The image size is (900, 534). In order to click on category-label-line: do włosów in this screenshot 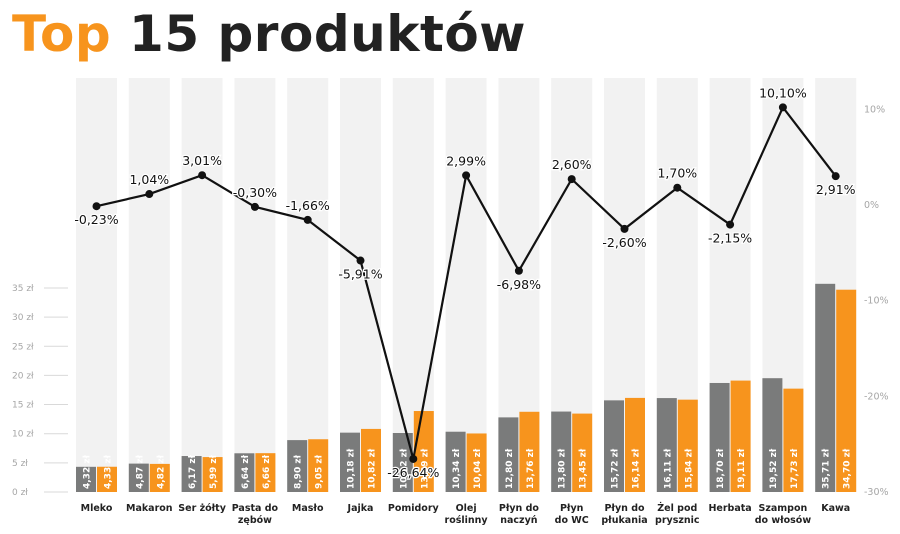, I will do `click(783, 520)`.